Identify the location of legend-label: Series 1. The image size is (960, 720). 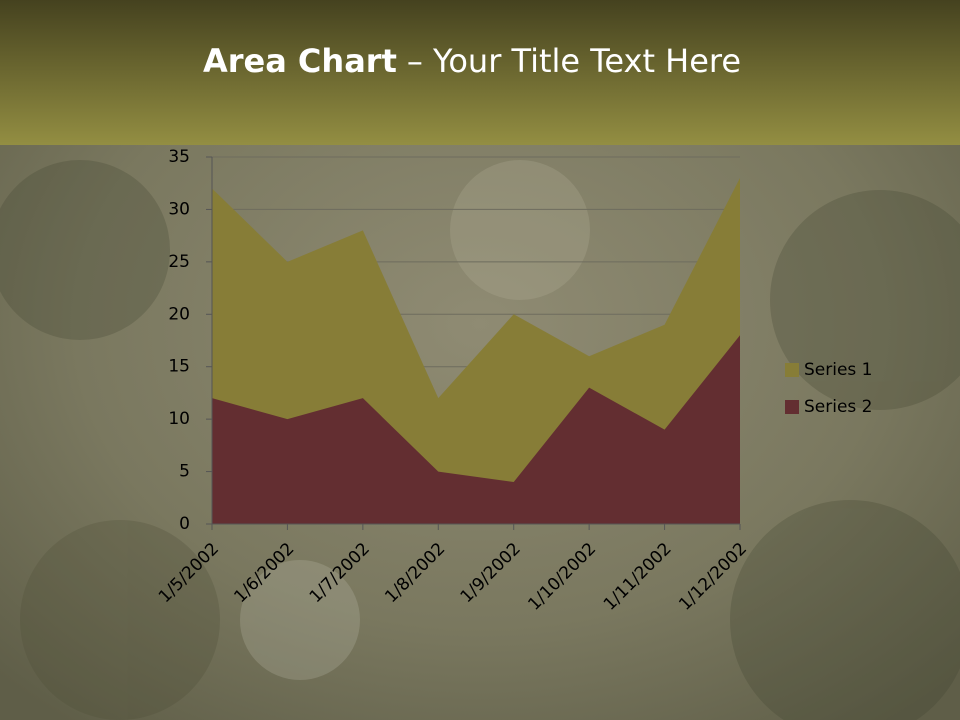
(838, 370).